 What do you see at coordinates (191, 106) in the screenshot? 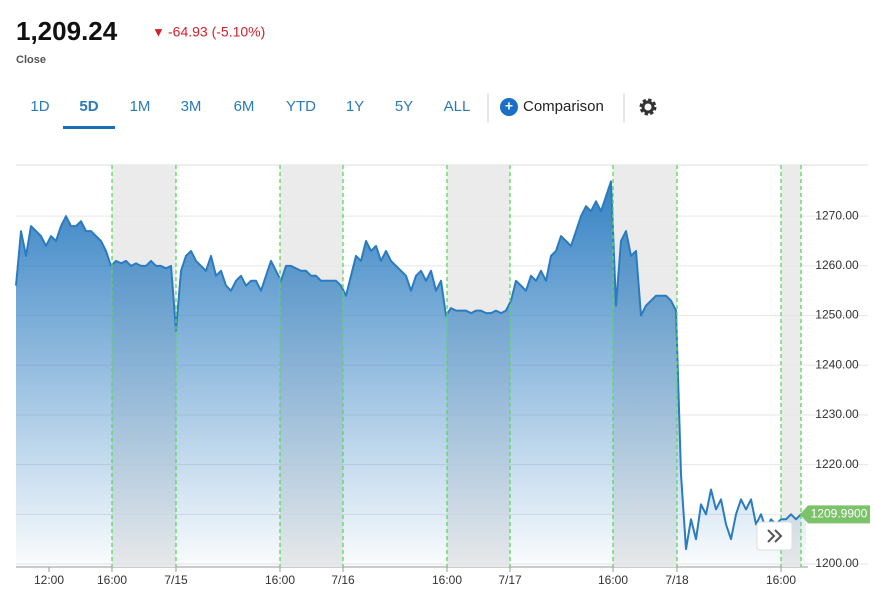
I see `range-tab: 3M` at bounding box center [191, 106].